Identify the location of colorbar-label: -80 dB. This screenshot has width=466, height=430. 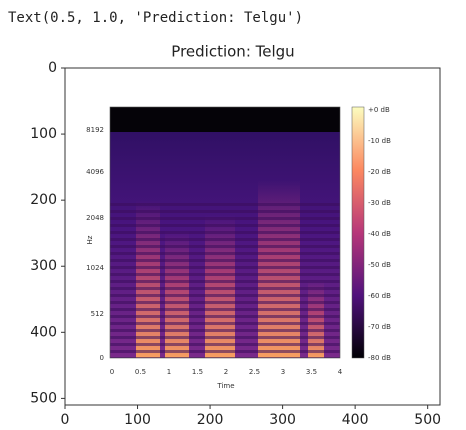
(379, 358).